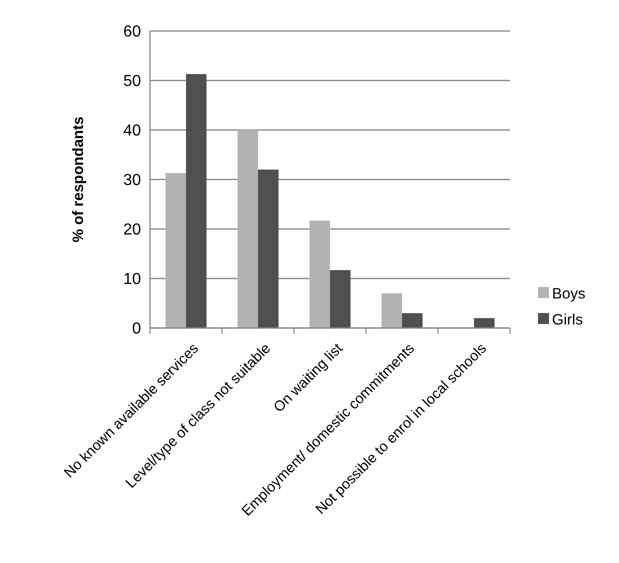  What do you see at coordinates (137, 329) in the screenshot?
I see `y-tick-label: 0` at bounding box center [137, 329].